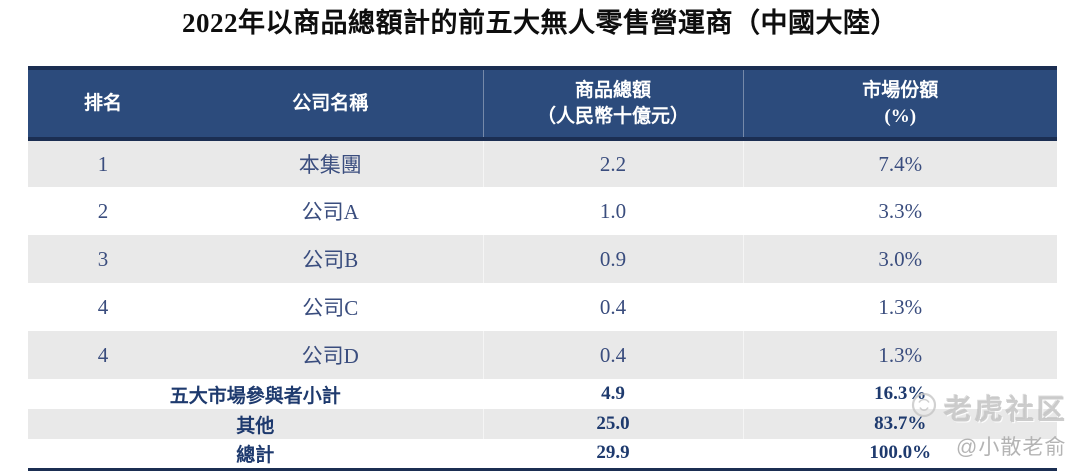 The image size is (1080, 472). Describe the element at coordinates (540, 23) in the screenshot. I see `page-title: 2022年以商品總額計的前五大無人零售營運商（中國大陸）` at that location.